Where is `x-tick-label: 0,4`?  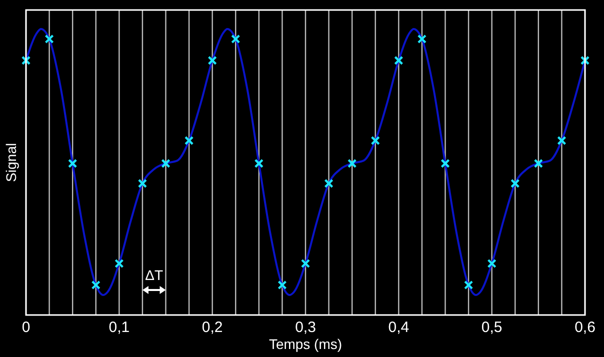 x-tick-label: 0,4 is located at coordinates (399, 327).